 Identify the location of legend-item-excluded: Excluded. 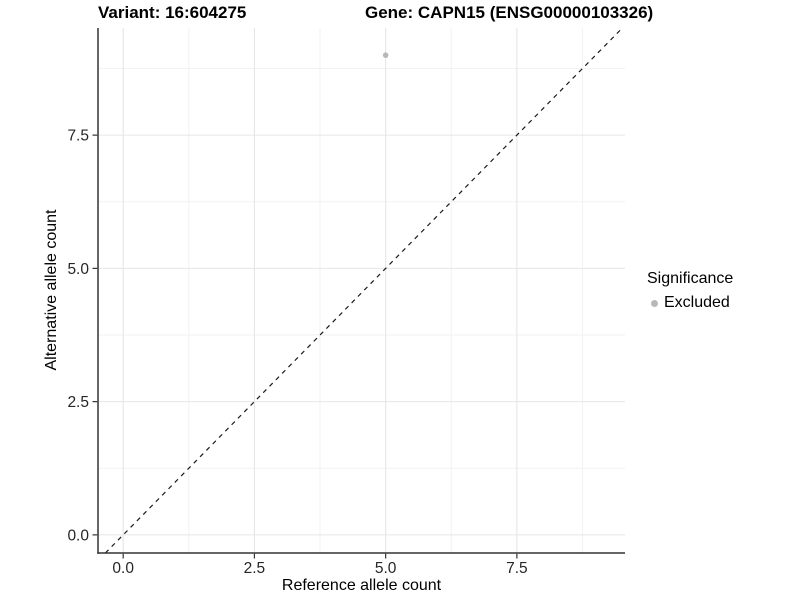
(689, 303).